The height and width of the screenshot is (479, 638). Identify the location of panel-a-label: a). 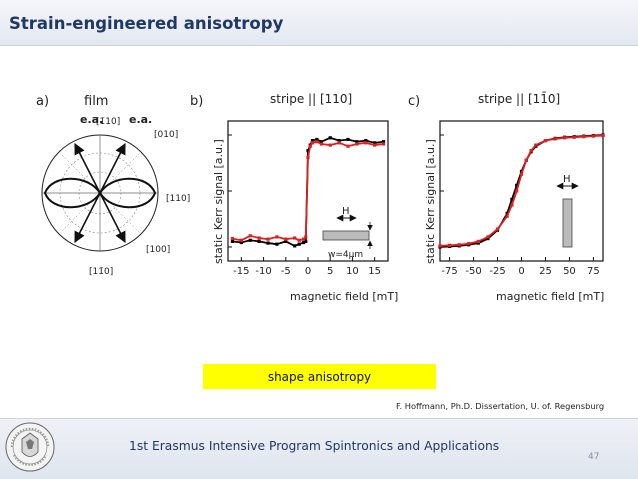
(42, 101).